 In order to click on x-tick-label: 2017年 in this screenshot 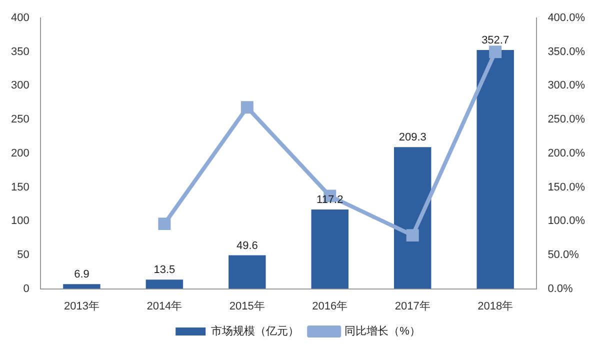, I will do `click(412, 306)`.